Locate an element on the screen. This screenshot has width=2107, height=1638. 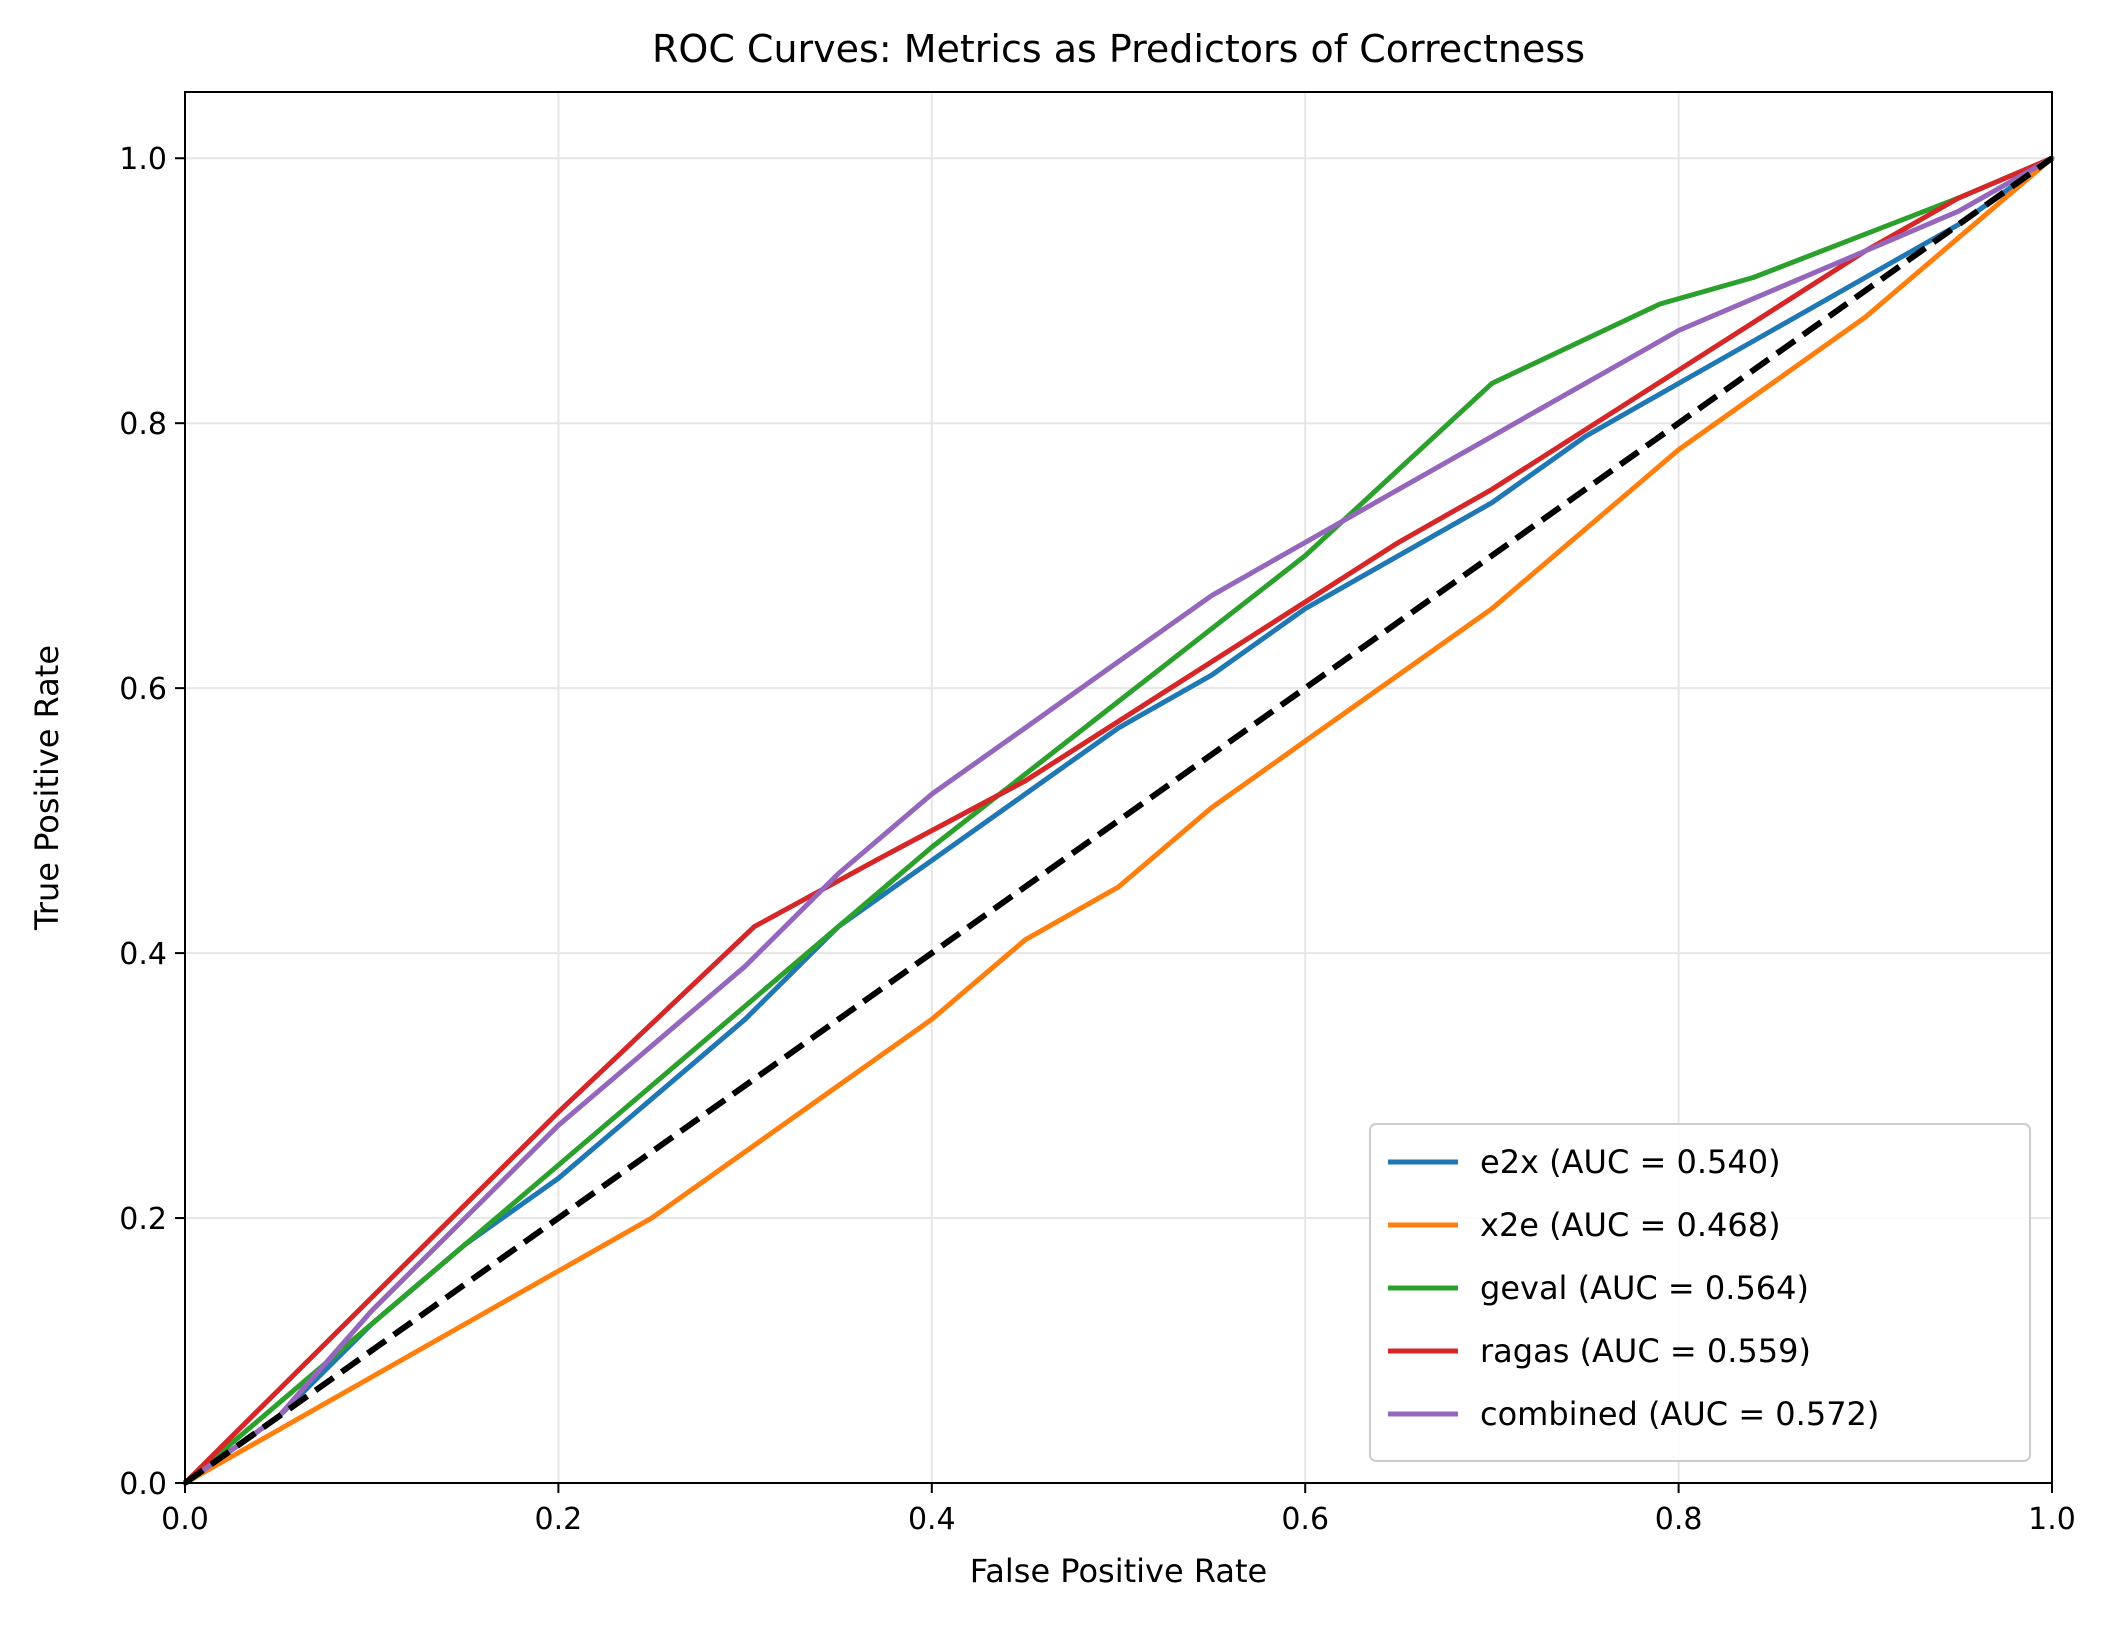
legend-box is located at coordinates (1700, 1292).